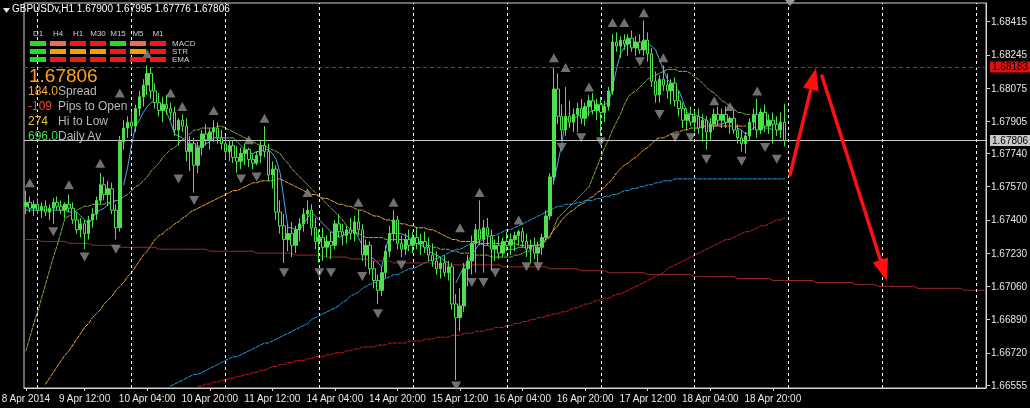  Describe the element at coordinates (98, 33) in the screenshot. I see `annotation: M30` at that location.